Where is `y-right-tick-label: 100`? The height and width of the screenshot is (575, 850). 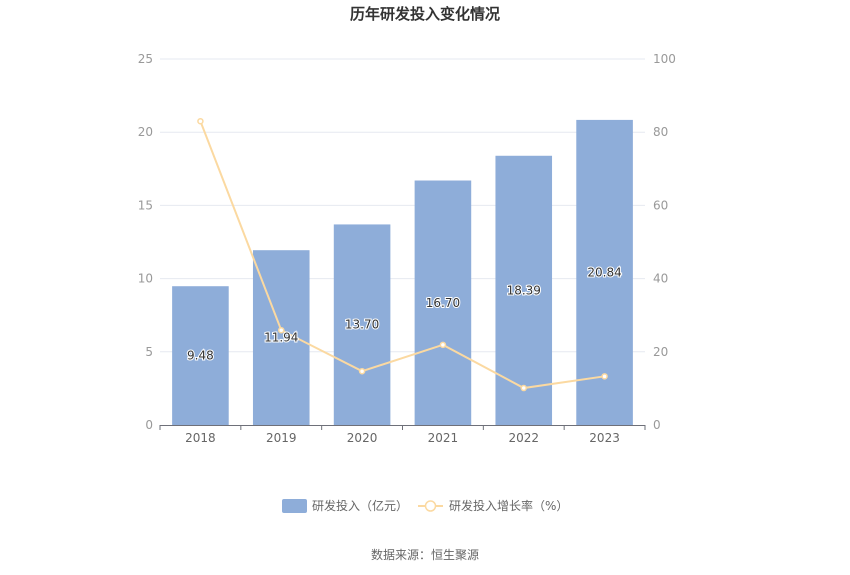 y-right-tick-label: 100 is located at coordinates (664, 59).